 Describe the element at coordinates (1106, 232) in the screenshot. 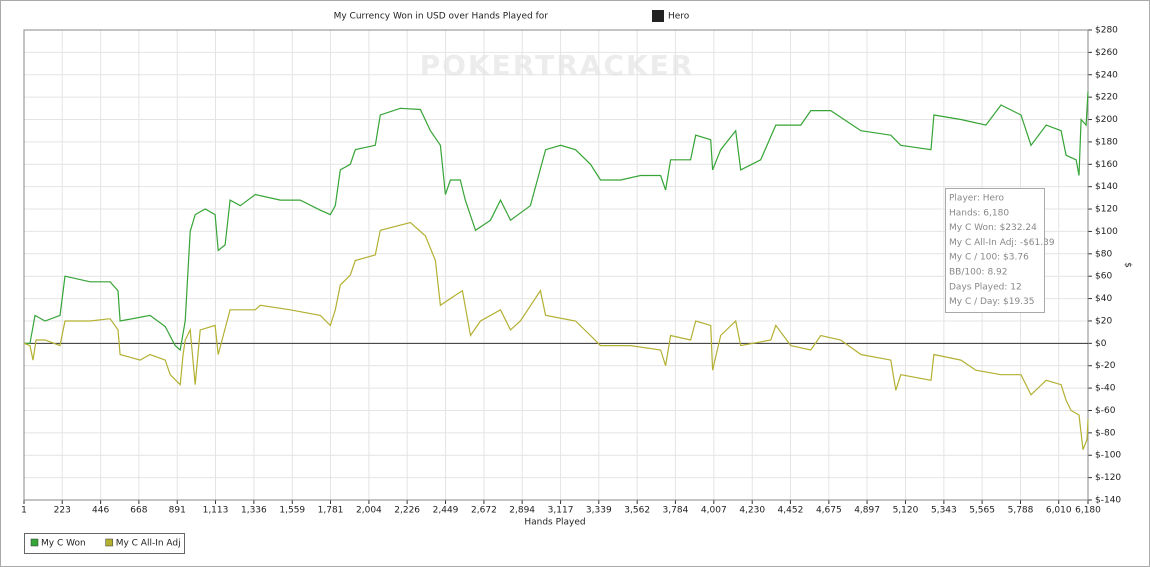

I see `y-tick-label: $100` at that location.